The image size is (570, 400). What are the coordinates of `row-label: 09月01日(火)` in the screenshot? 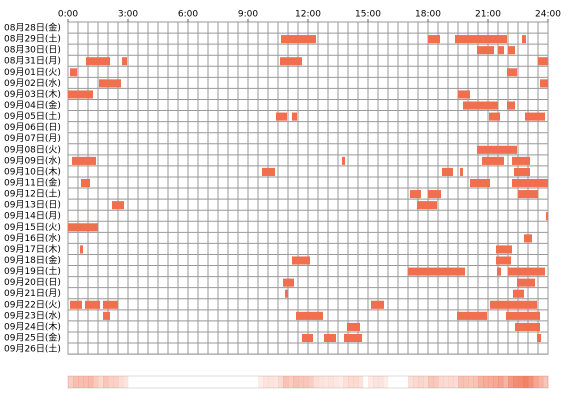 It's located at (32, 72).